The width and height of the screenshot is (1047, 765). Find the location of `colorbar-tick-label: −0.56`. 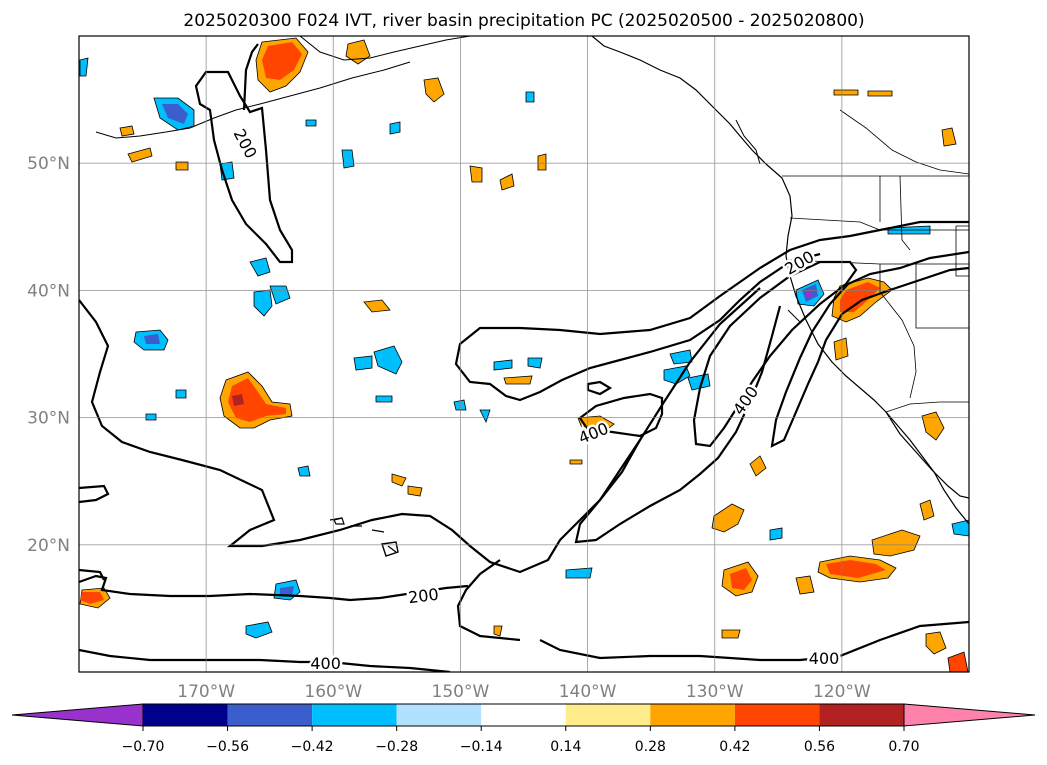

colorbar-tick-label: −0.56 is located at coordinates (227, 747).